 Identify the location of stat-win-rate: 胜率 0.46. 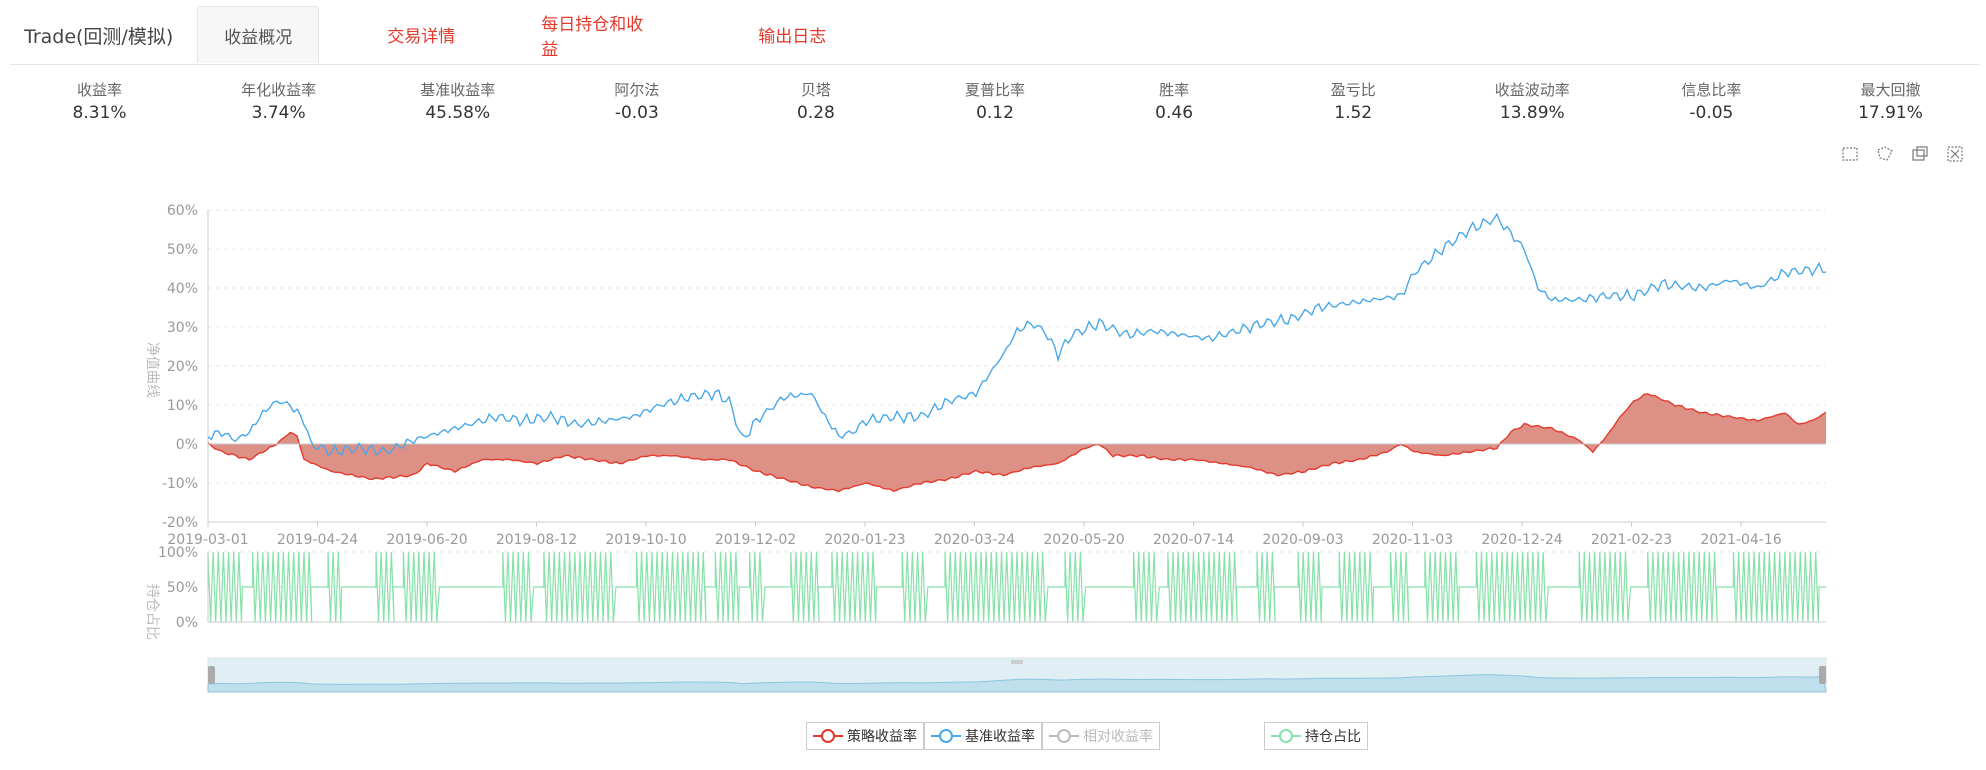
(1174, 110).